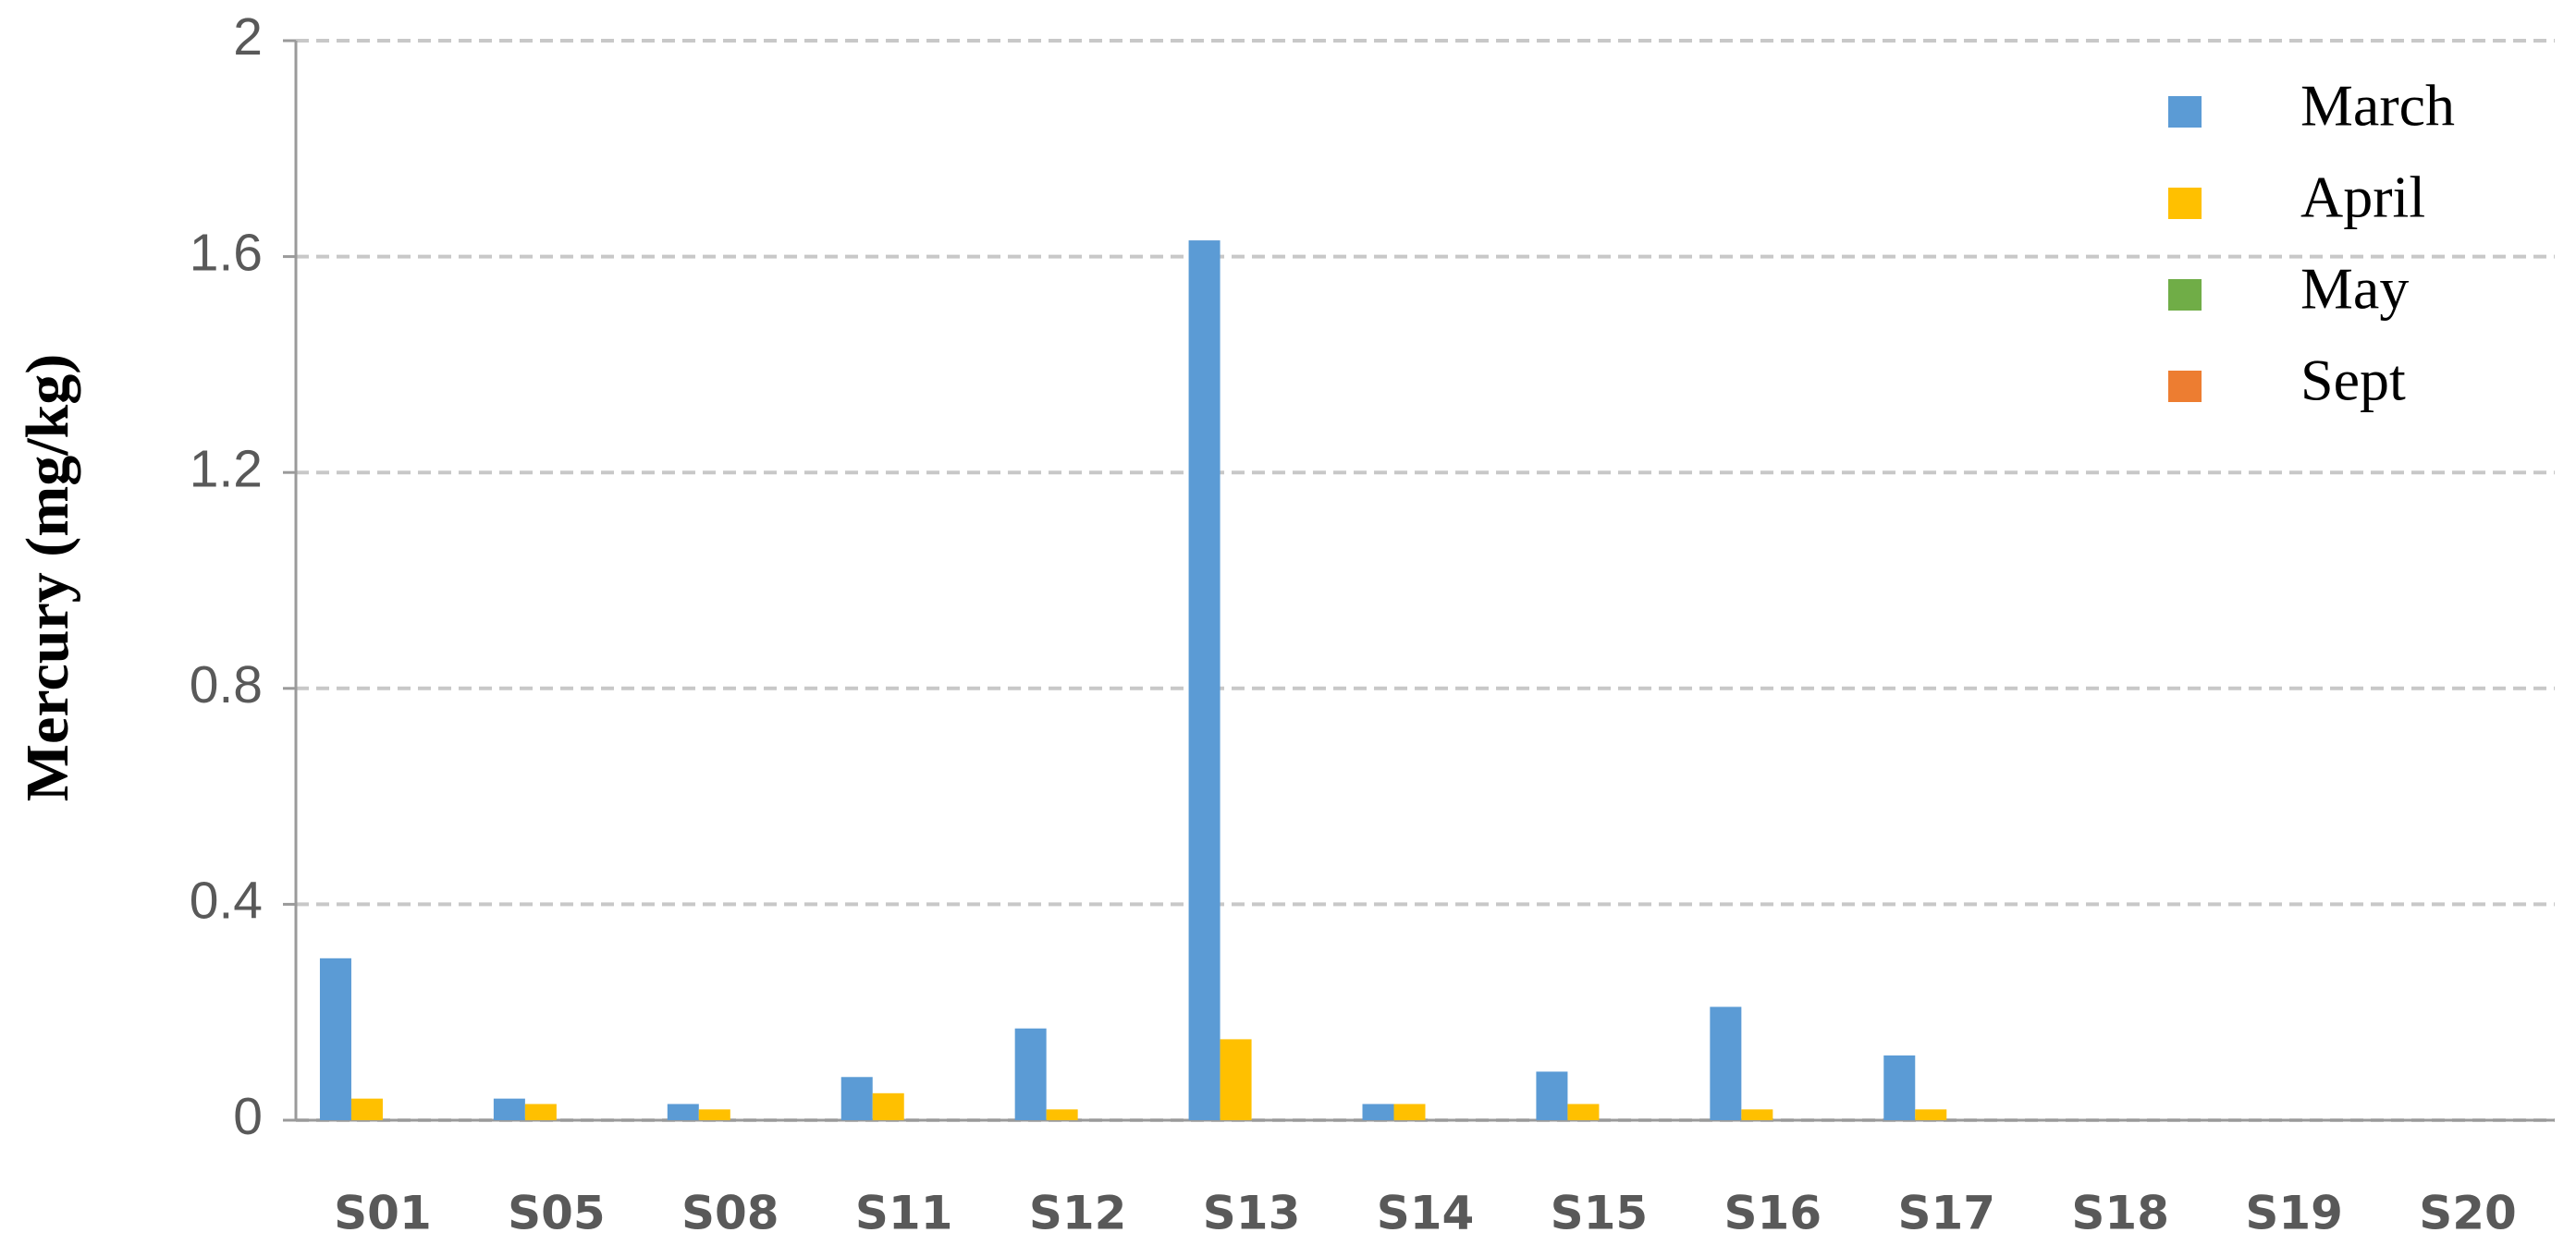  I want to click on x-tick-label: S14, so click(1426, 1214).